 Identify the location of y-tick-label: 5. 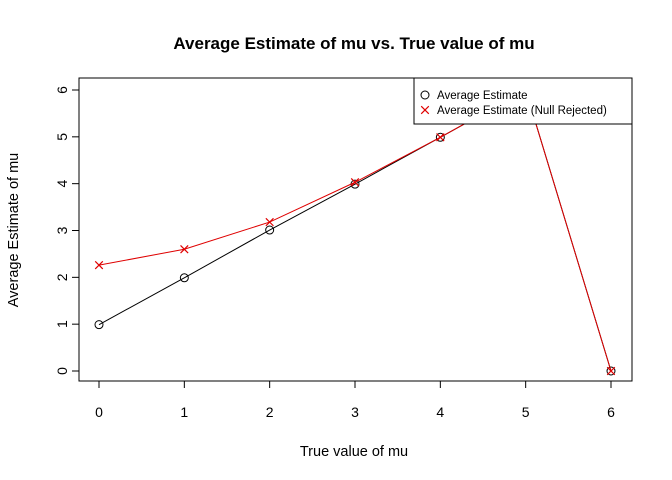
(62, 137).